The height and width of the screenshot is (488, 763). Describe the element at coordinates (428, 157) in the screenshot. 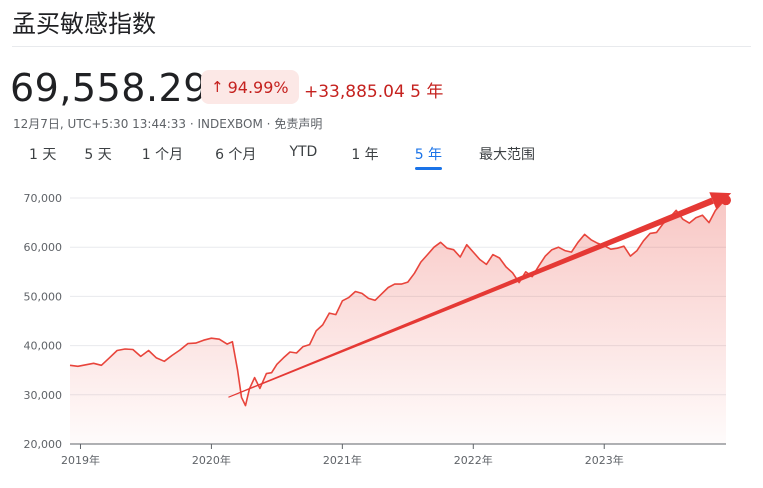

I see `tab-5-year: 5 年` at that location.